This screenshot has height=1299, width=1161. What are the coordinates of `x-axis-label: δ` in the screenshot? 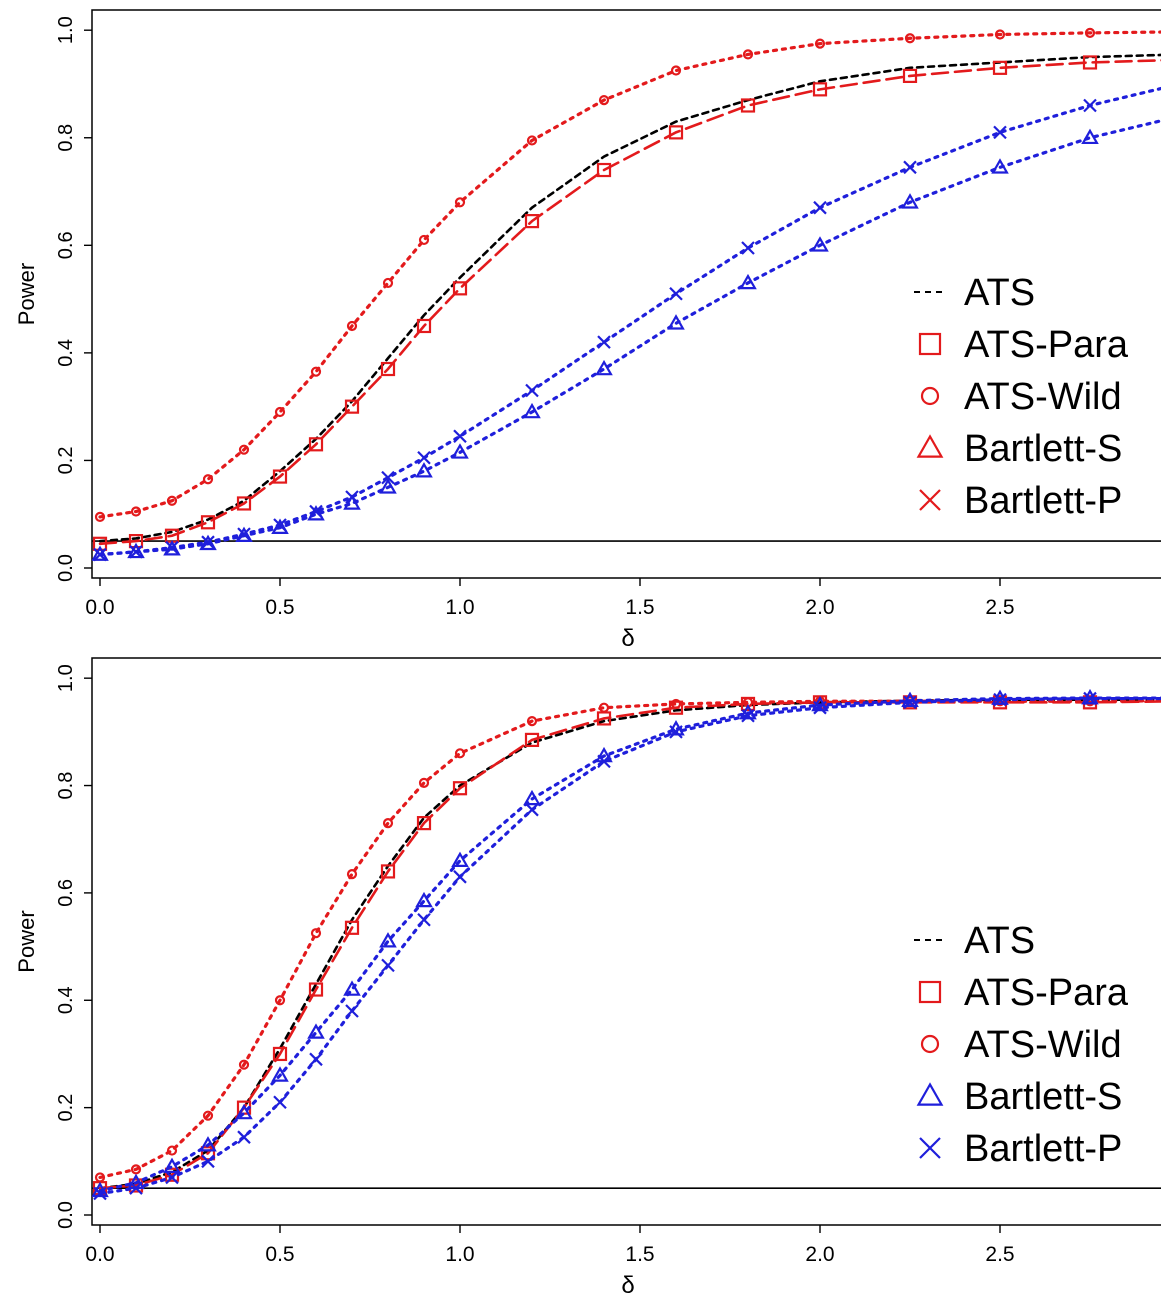 It's located at (627, 638).